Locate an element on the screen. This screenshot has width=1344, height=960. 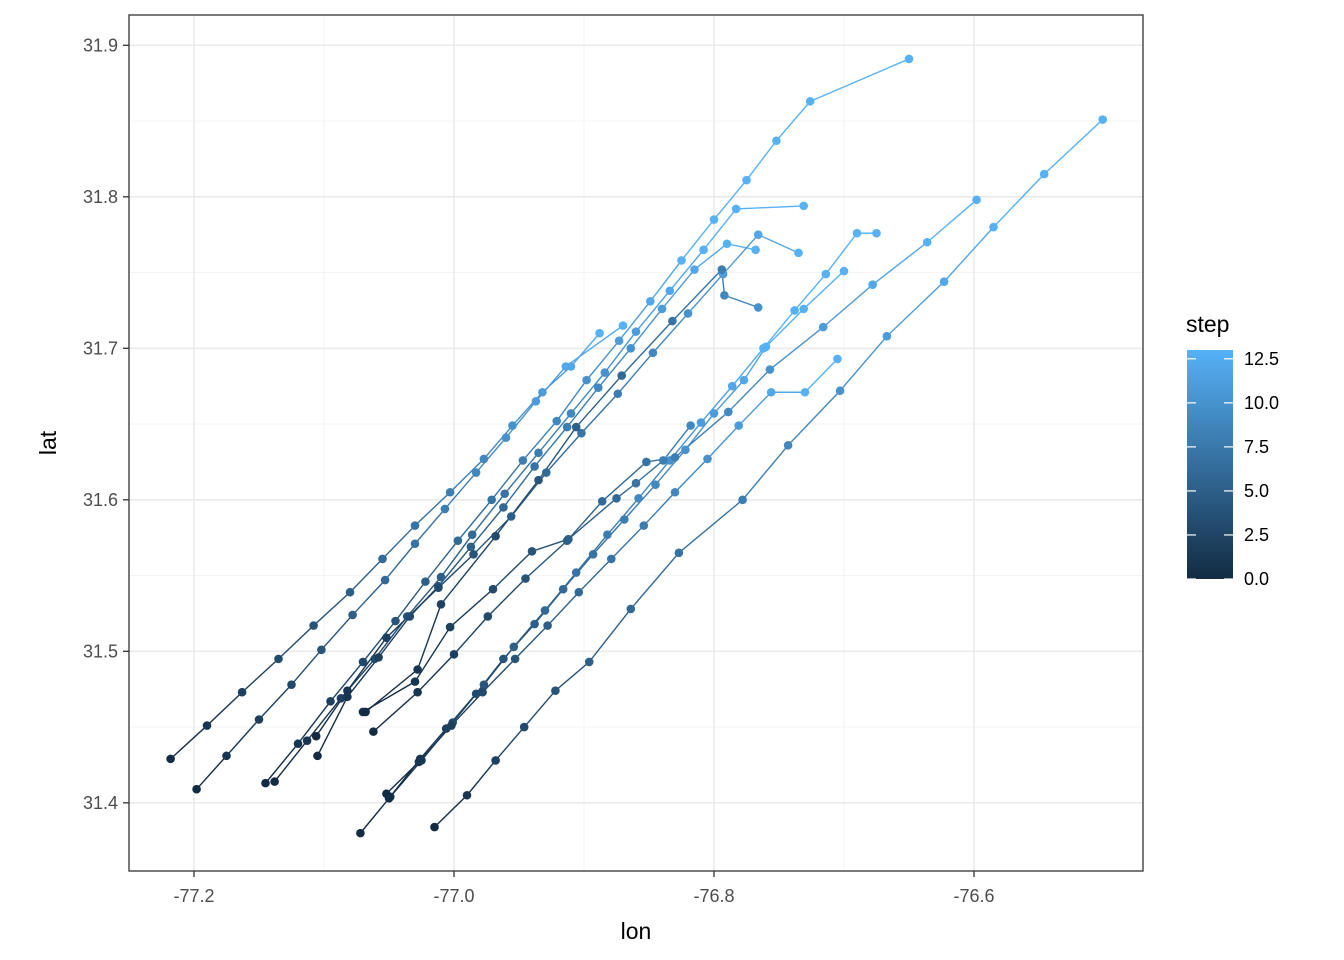
legend-tick-label: 7.5 is located at coordinates (1256, 447).